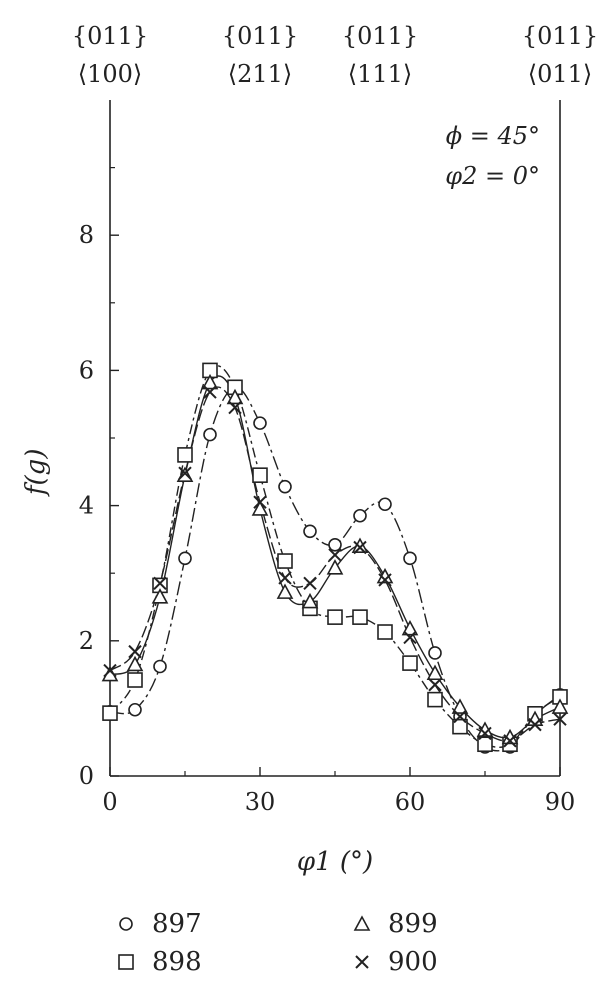 The height and width of the screenshot is (1008, 600). Describe the element at coordinates (86, 235) in the screenshot. I see `y-tick-label: 8` at that location.